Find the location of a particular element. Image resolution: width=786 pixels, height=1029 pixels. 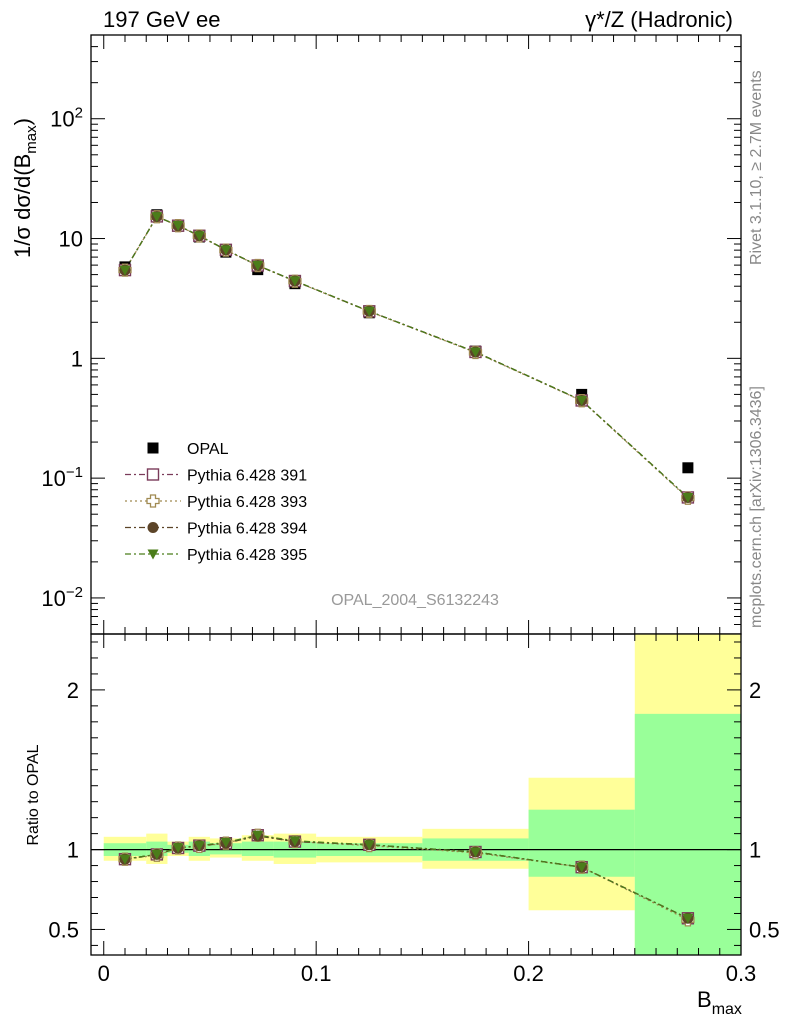

ratio-y-tick-label-right: 2 is located at coordinates (755, 690).